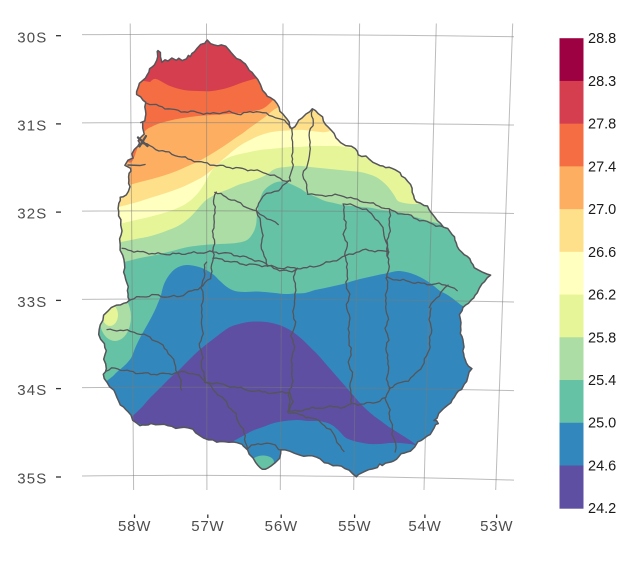  I want to click on svg-text: 31S, so click(32, 126).